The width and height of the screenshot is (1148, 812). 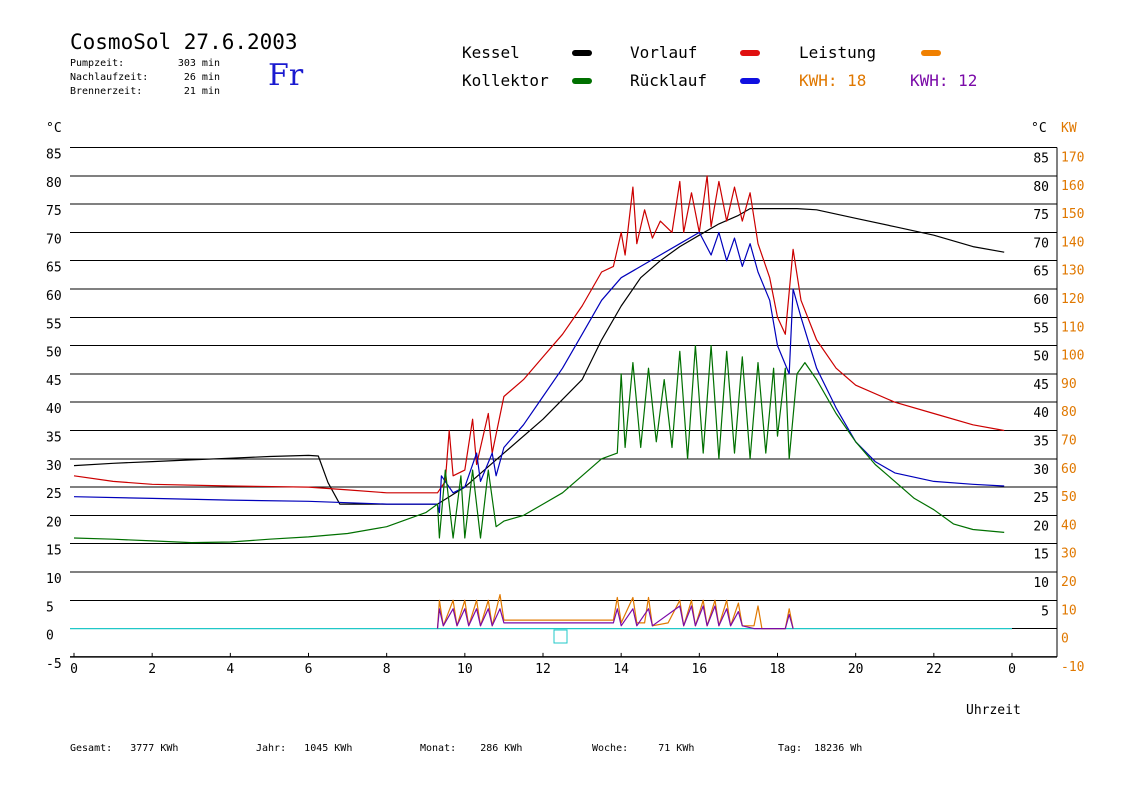 What do you see at coordinates (676, 748) in the screenshot?
I see `footer-value: 71 KWh` at bounding box center [676, 748].